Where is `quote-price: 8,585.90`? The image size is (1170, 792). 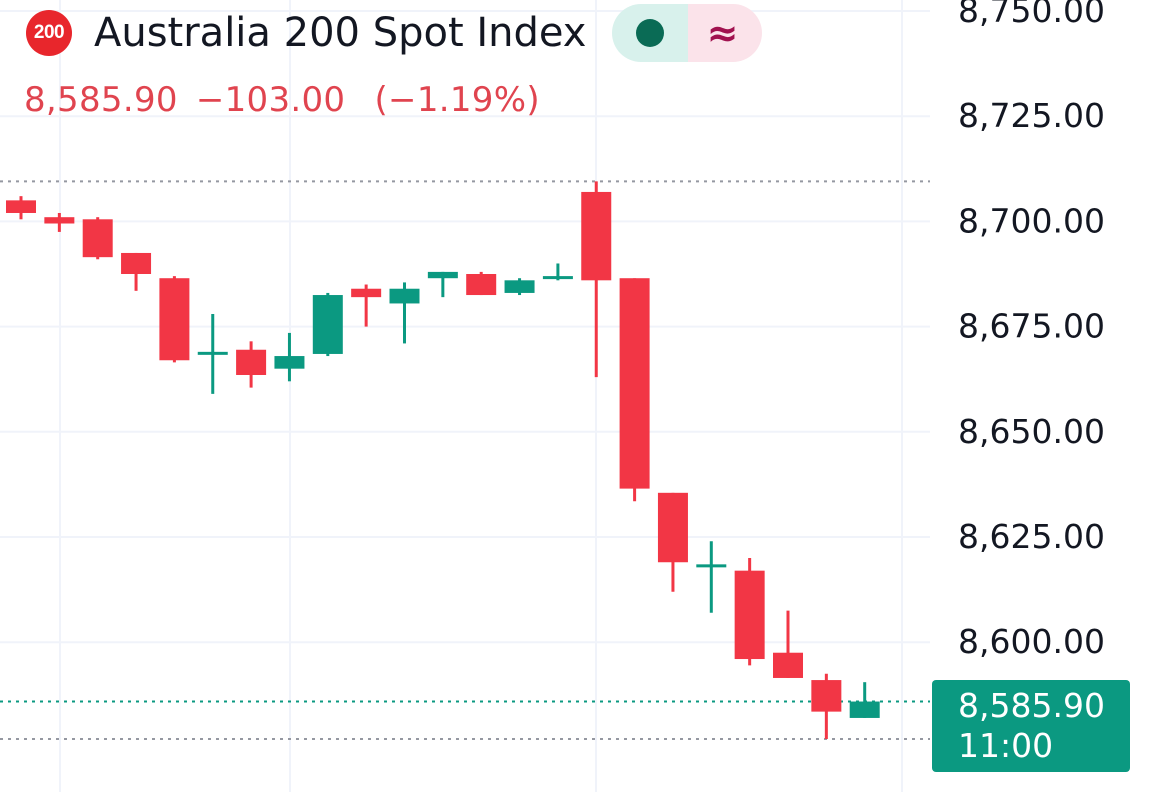
quote-price: 8,585.90 is located at coordinates (101, 100).